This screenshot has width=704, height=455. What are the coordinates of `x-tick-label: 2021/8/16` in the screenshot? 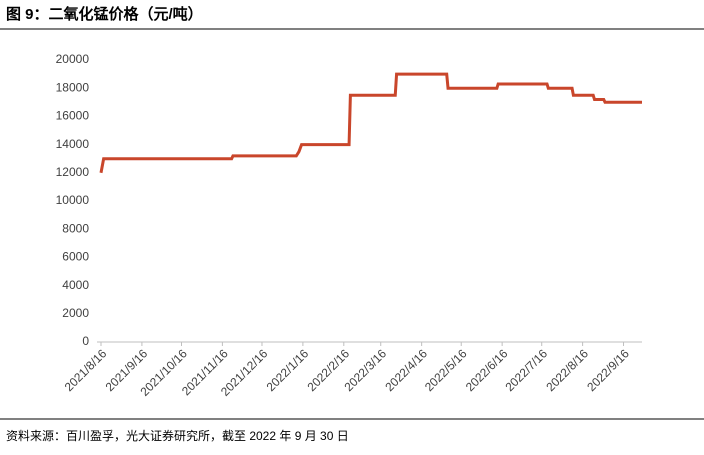 It's located at (86, 370).